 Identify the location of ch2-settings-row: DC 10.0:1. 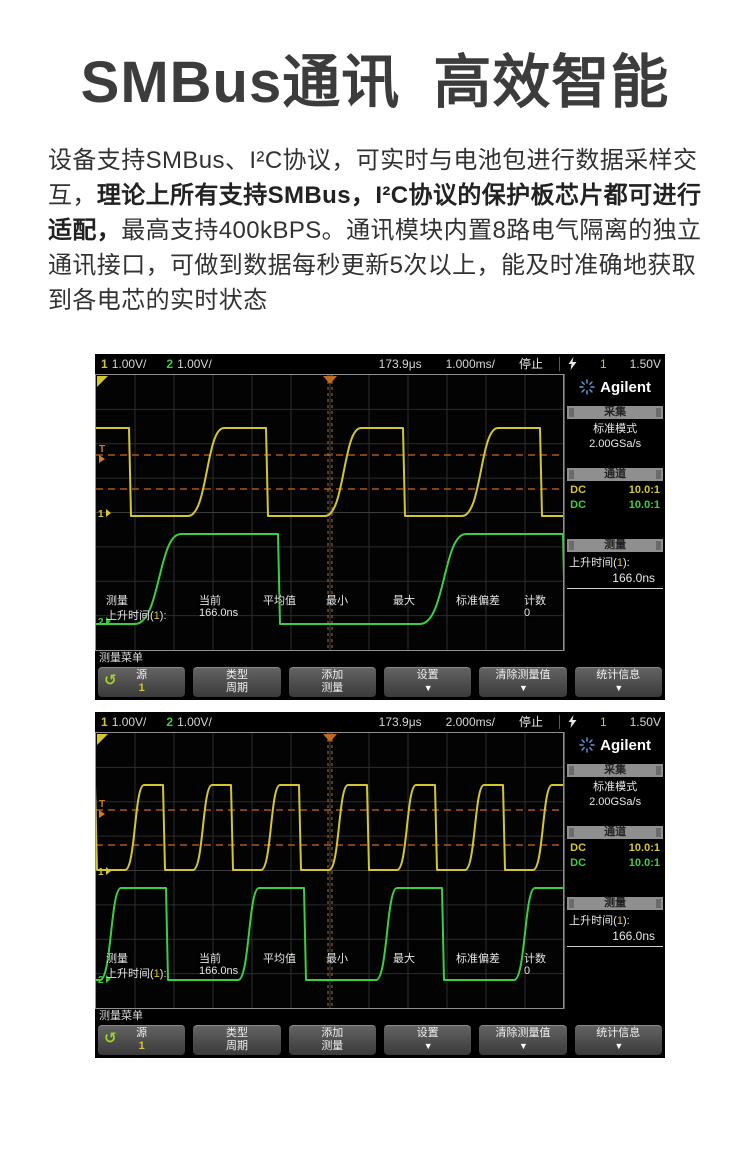
(615, 863).